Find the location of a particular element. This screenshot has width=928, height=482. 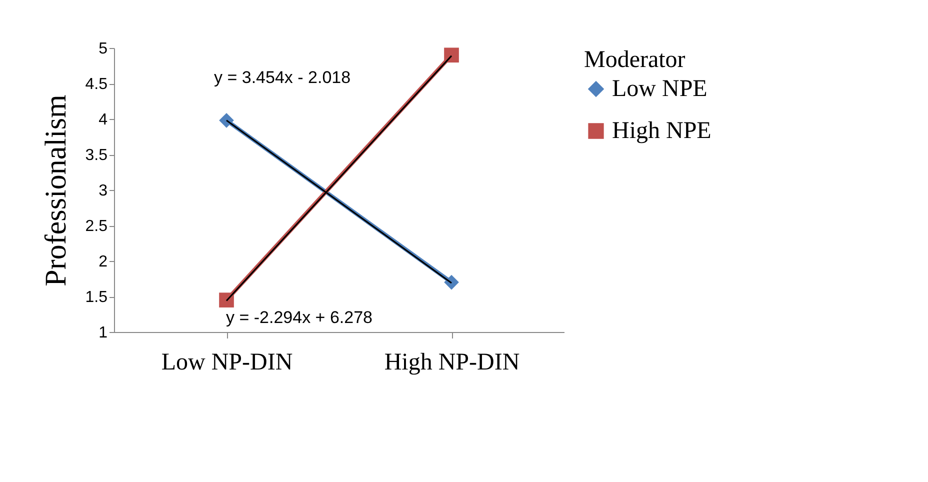

legend-label: High NPE is located at coordinates (662, 131).